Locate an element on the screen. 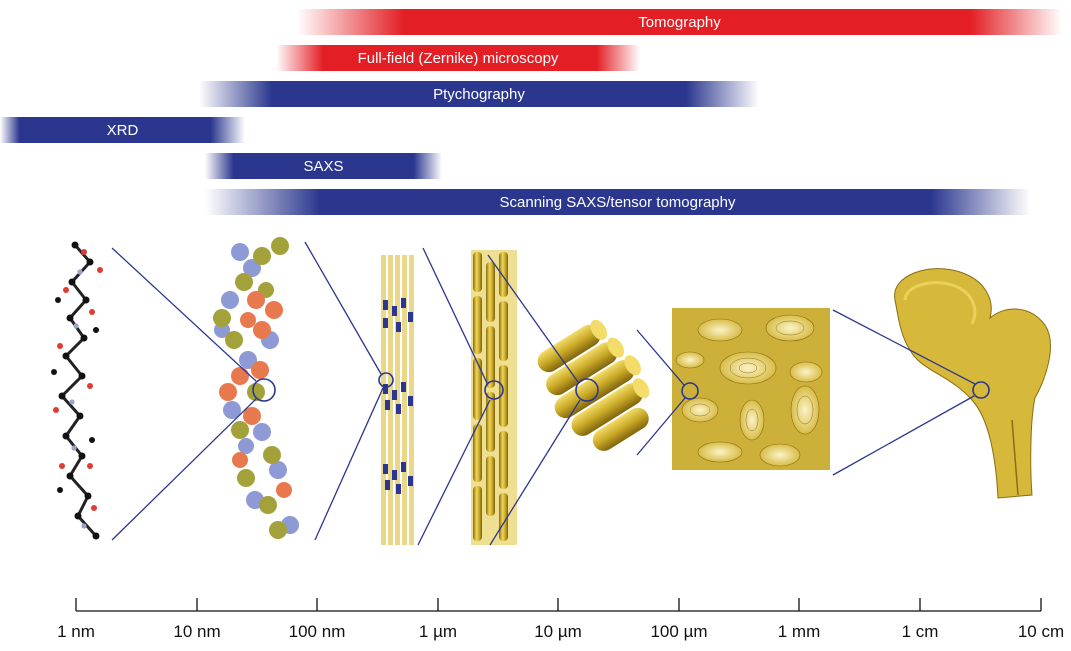 The width and height of the screenshot is (1071, 651). tomography-label: Tomography is located at coordinates (679, 22).